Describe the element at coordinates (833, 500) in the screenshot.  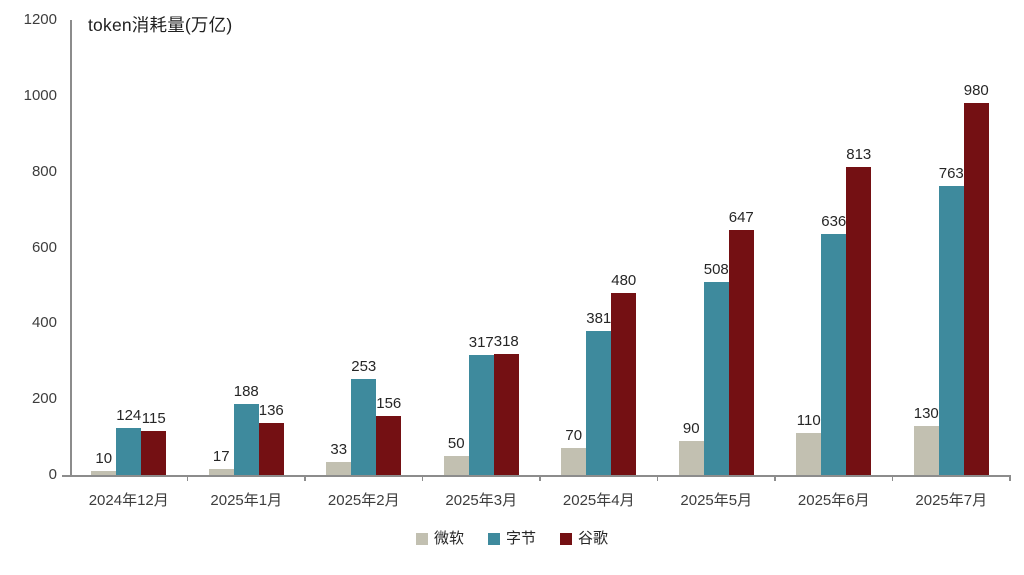
I see `x-axis-category-label: 2025年6月` at that location.